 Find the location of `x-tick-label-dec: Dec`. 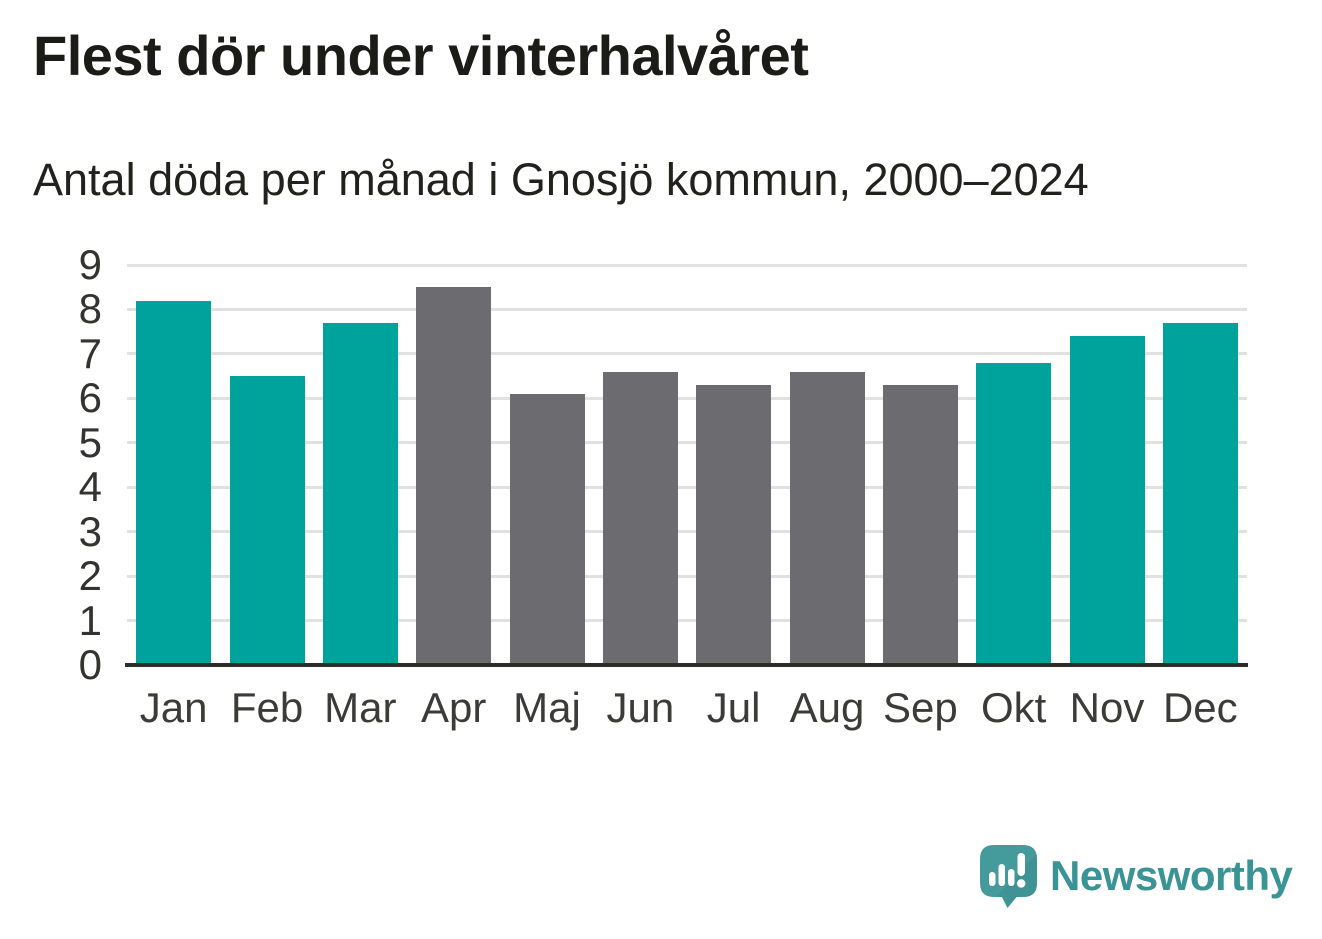

x-tick-label-dec: Dec is located at coordinates (1200, 707).